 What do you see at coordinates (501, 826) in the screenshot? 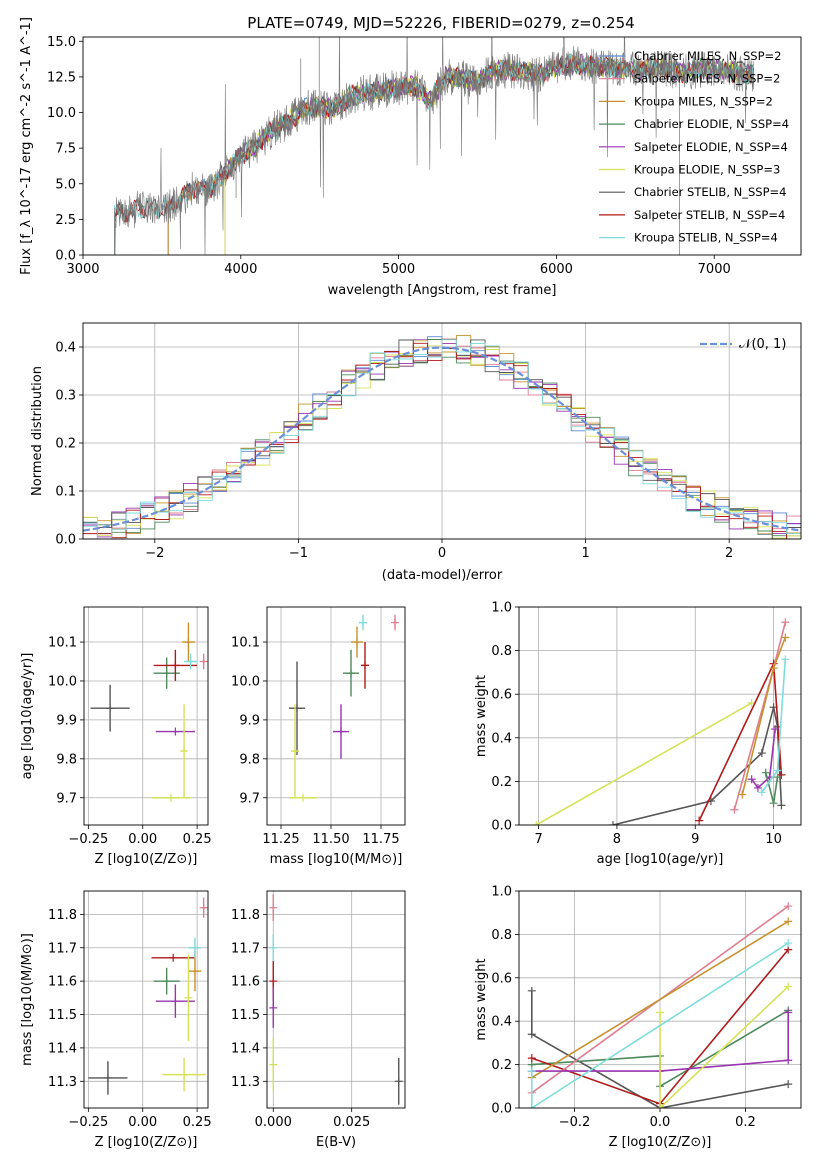
I see `y-tick-label: 0.0` at bounding box center [501, 826].